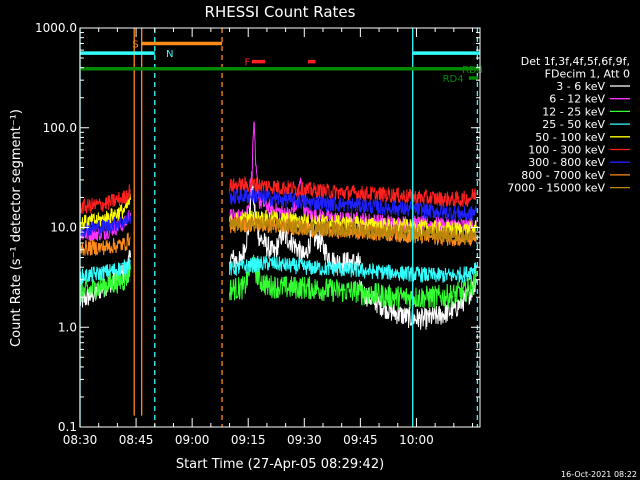 This screenshot has height=480, width=640. Describe the element at coordinates (472, 70) in the screenshot. I see `flag-label-rd8: RD8` at that location.